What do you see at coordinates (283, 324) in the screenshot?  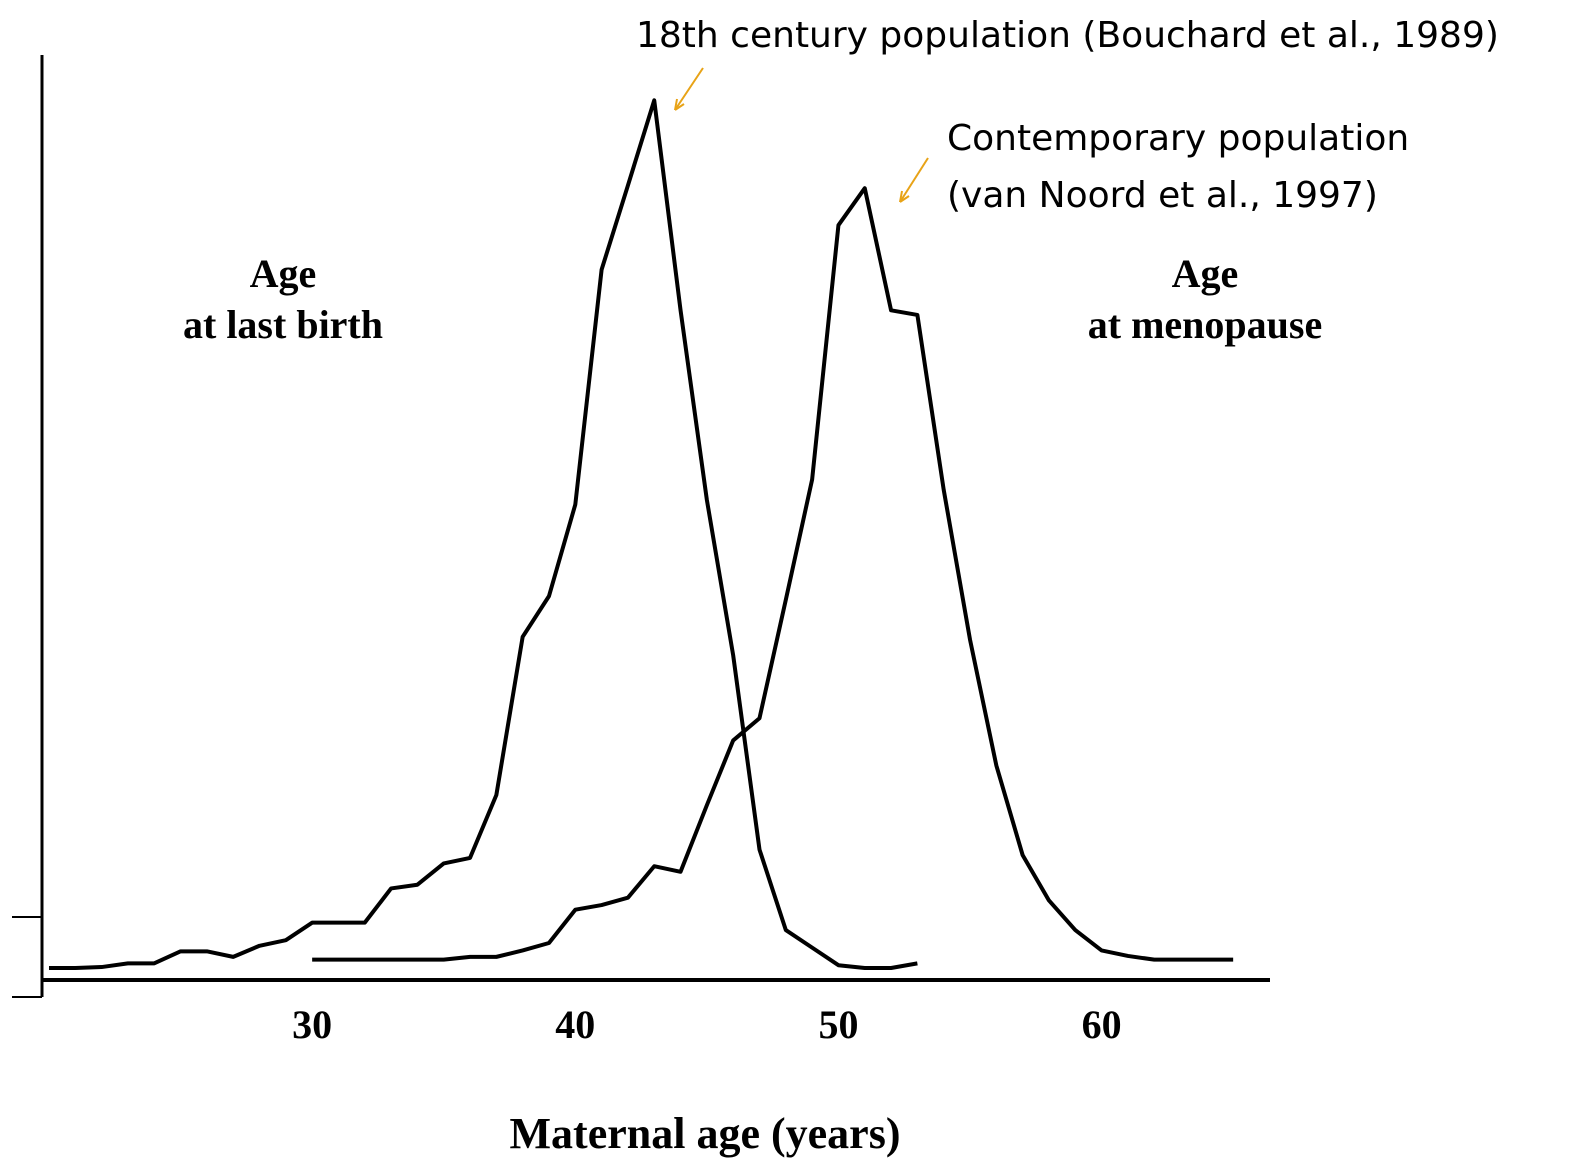 I see `curve-label: at last birth` at bounding box center [283, 324].